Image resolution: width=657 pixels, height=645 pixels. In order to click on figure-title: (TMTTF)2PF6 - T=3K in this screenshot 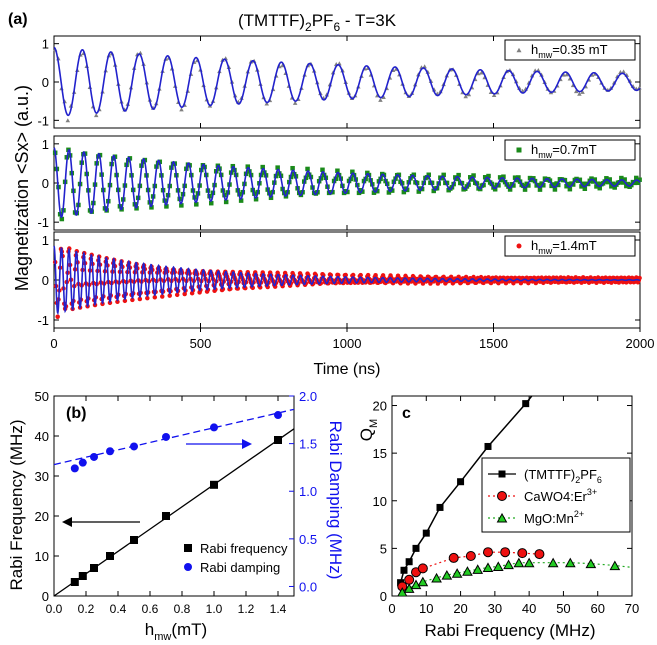, I will do `click(317, 22)`.